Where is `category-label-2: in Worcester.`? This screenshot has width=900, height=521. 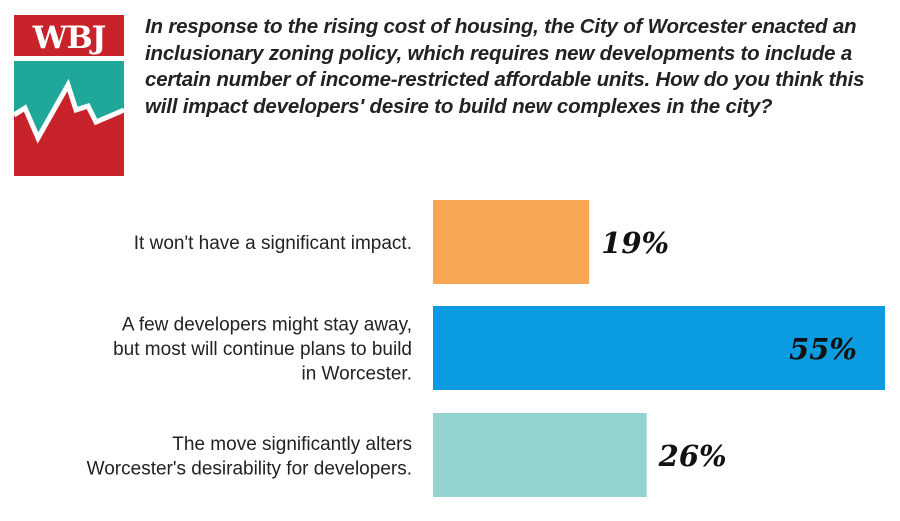
category-label-2: in Worcester. is located at coordinates (356, 374).